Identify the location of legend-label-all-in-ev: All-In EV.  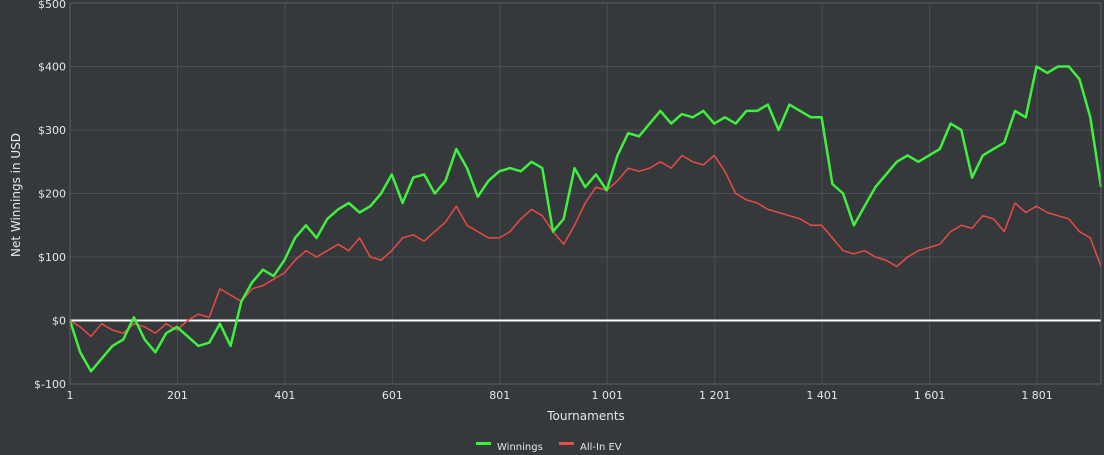
(601, 447).